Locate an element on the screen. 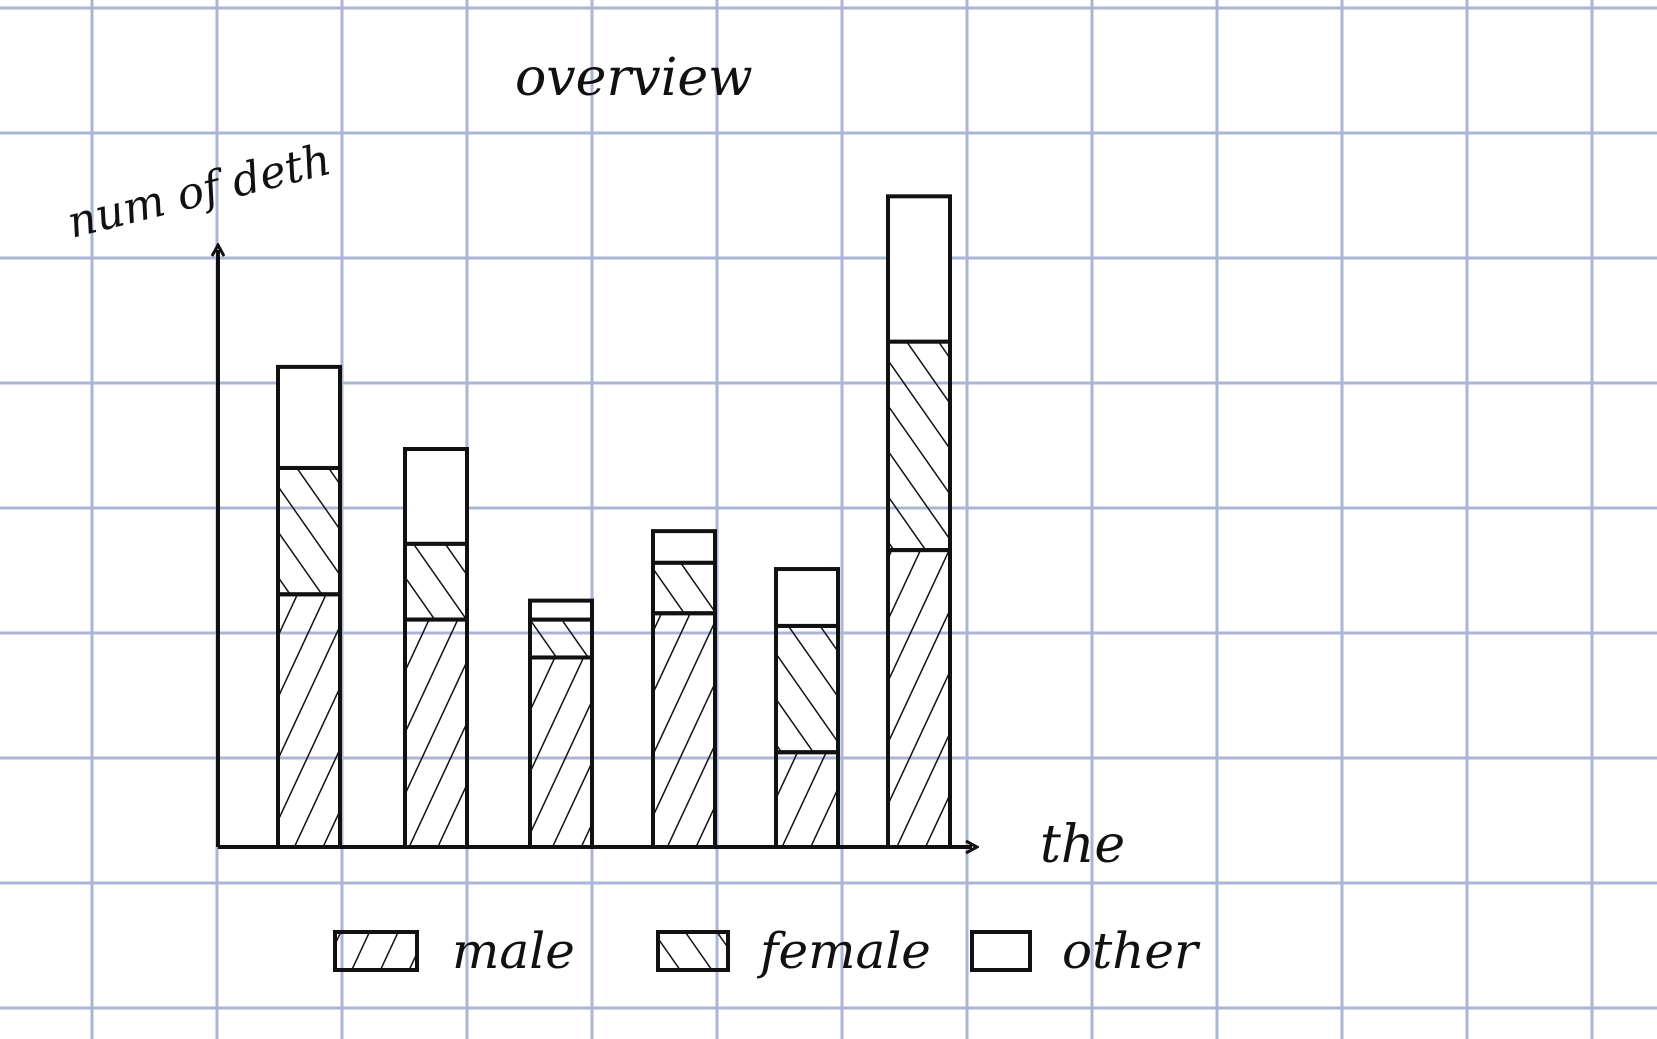 The height and width of the screenshot is (1039, 1657). y-axis-label: num of deth is located at coordinates (199, 191).